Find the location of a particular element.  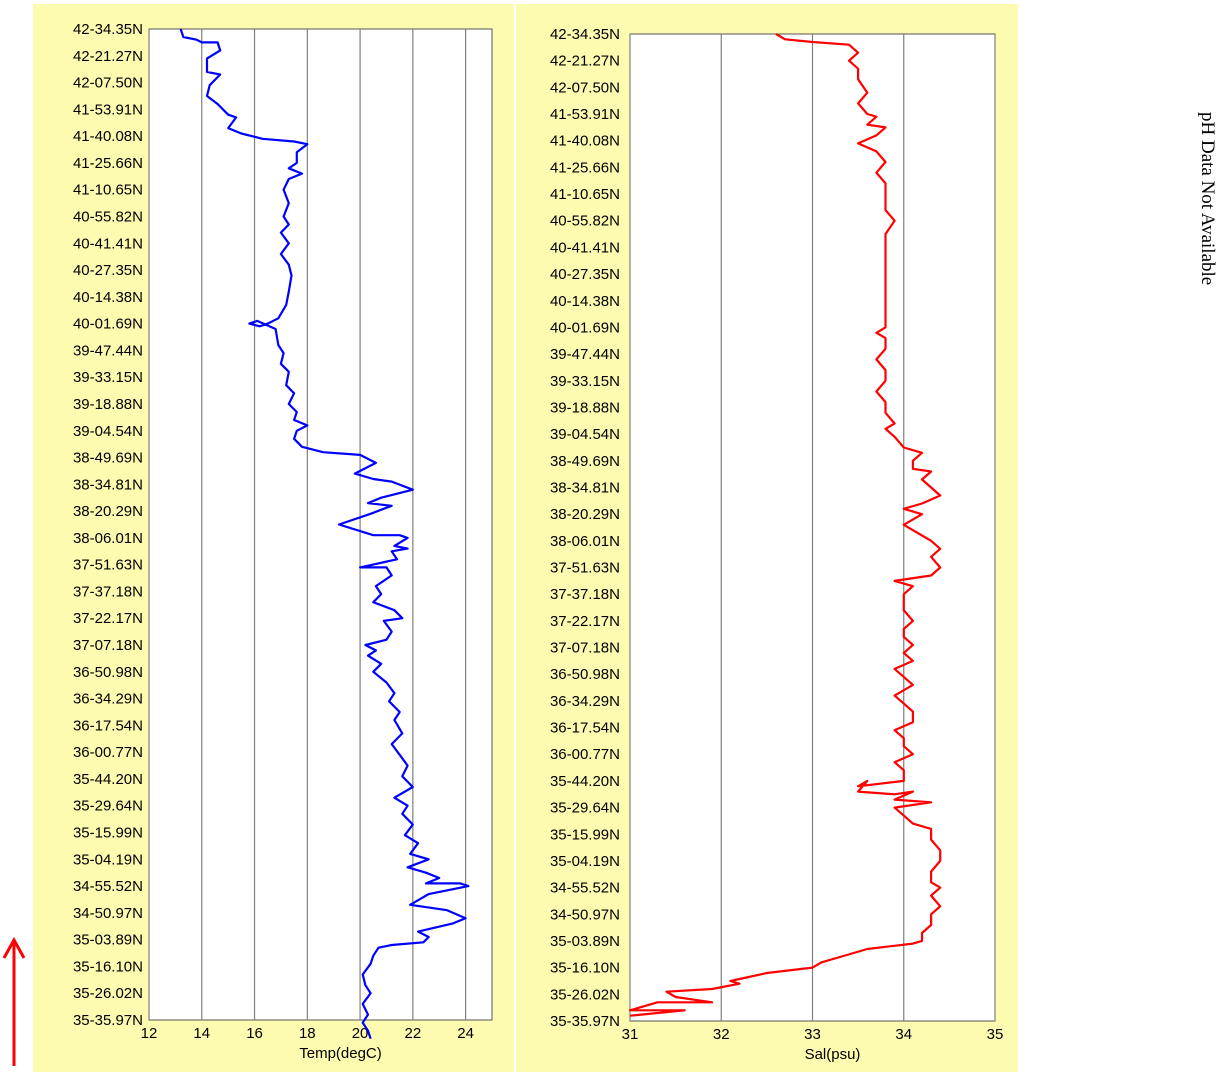

sal-y-tick-label: 42-34.35N is located at coordinates (585, 34).